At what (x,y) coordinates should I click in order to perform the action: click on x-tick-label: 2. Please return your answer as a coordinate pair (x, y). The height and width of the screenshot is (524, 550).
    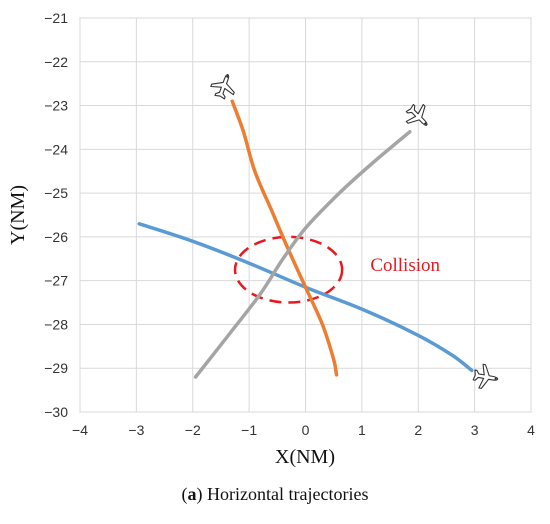
    Looking at the image, I should click on (418, 430).